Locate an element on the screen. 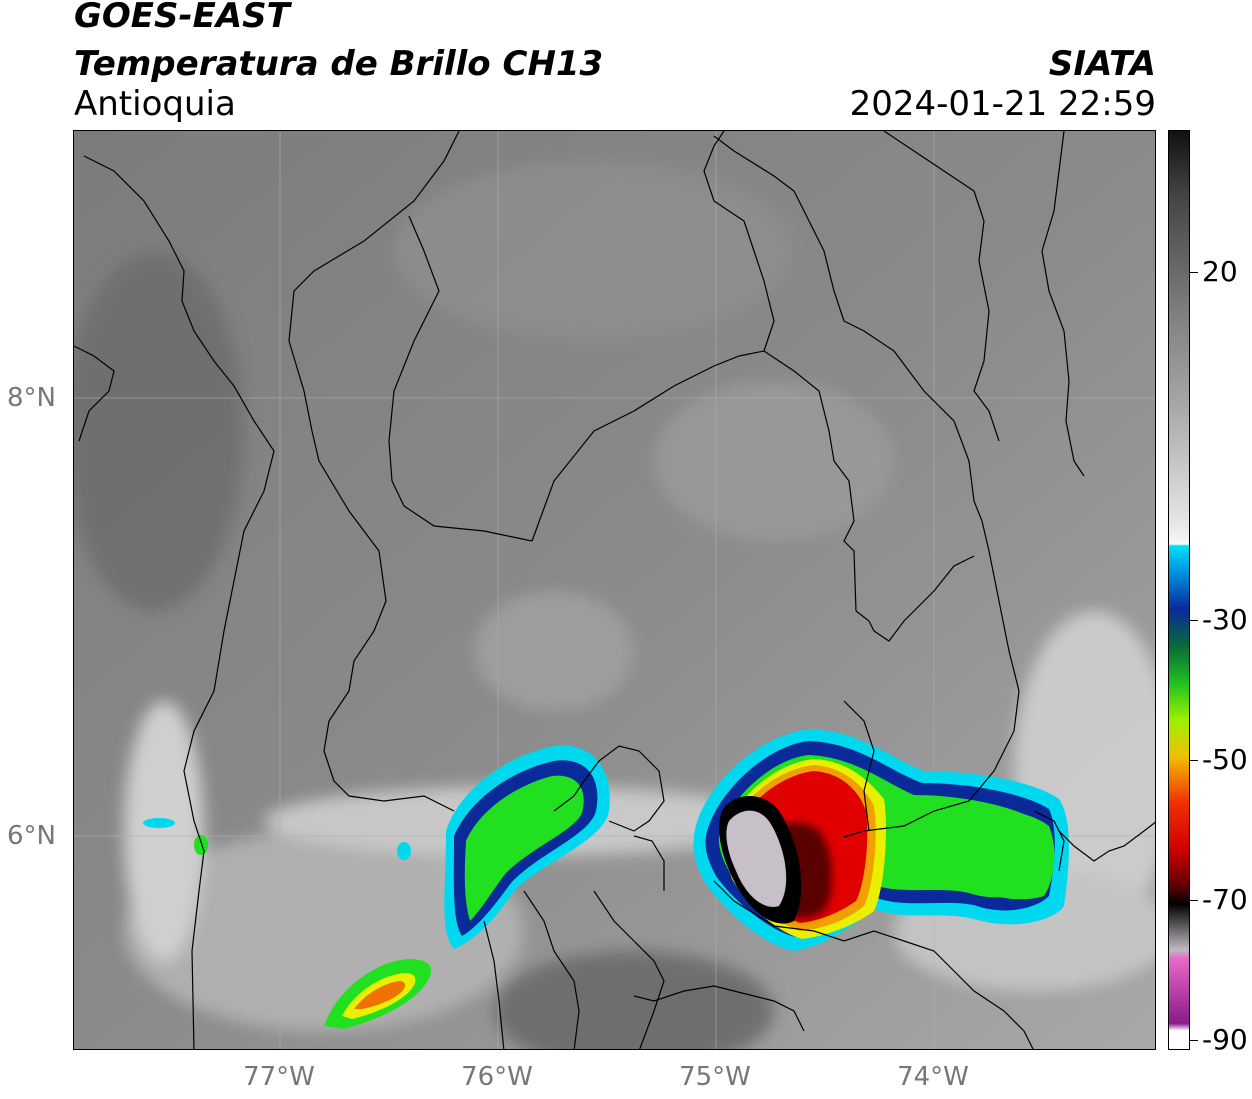 The image size is (1252, 1099). colorbar-tick-m90 is located at coordinates (1194, 1040).